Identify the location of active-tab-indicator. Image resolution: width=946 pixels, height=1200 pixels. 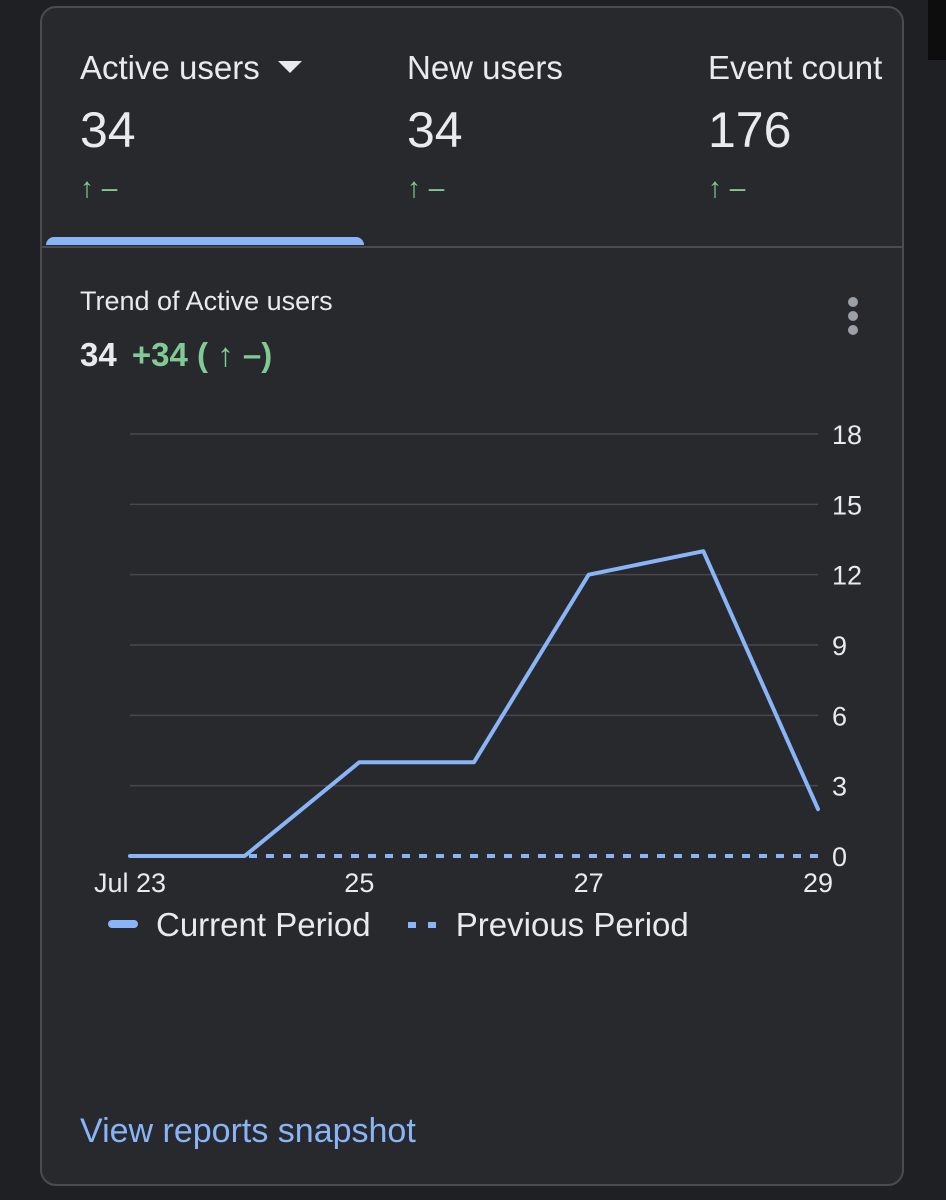
(205, 241).